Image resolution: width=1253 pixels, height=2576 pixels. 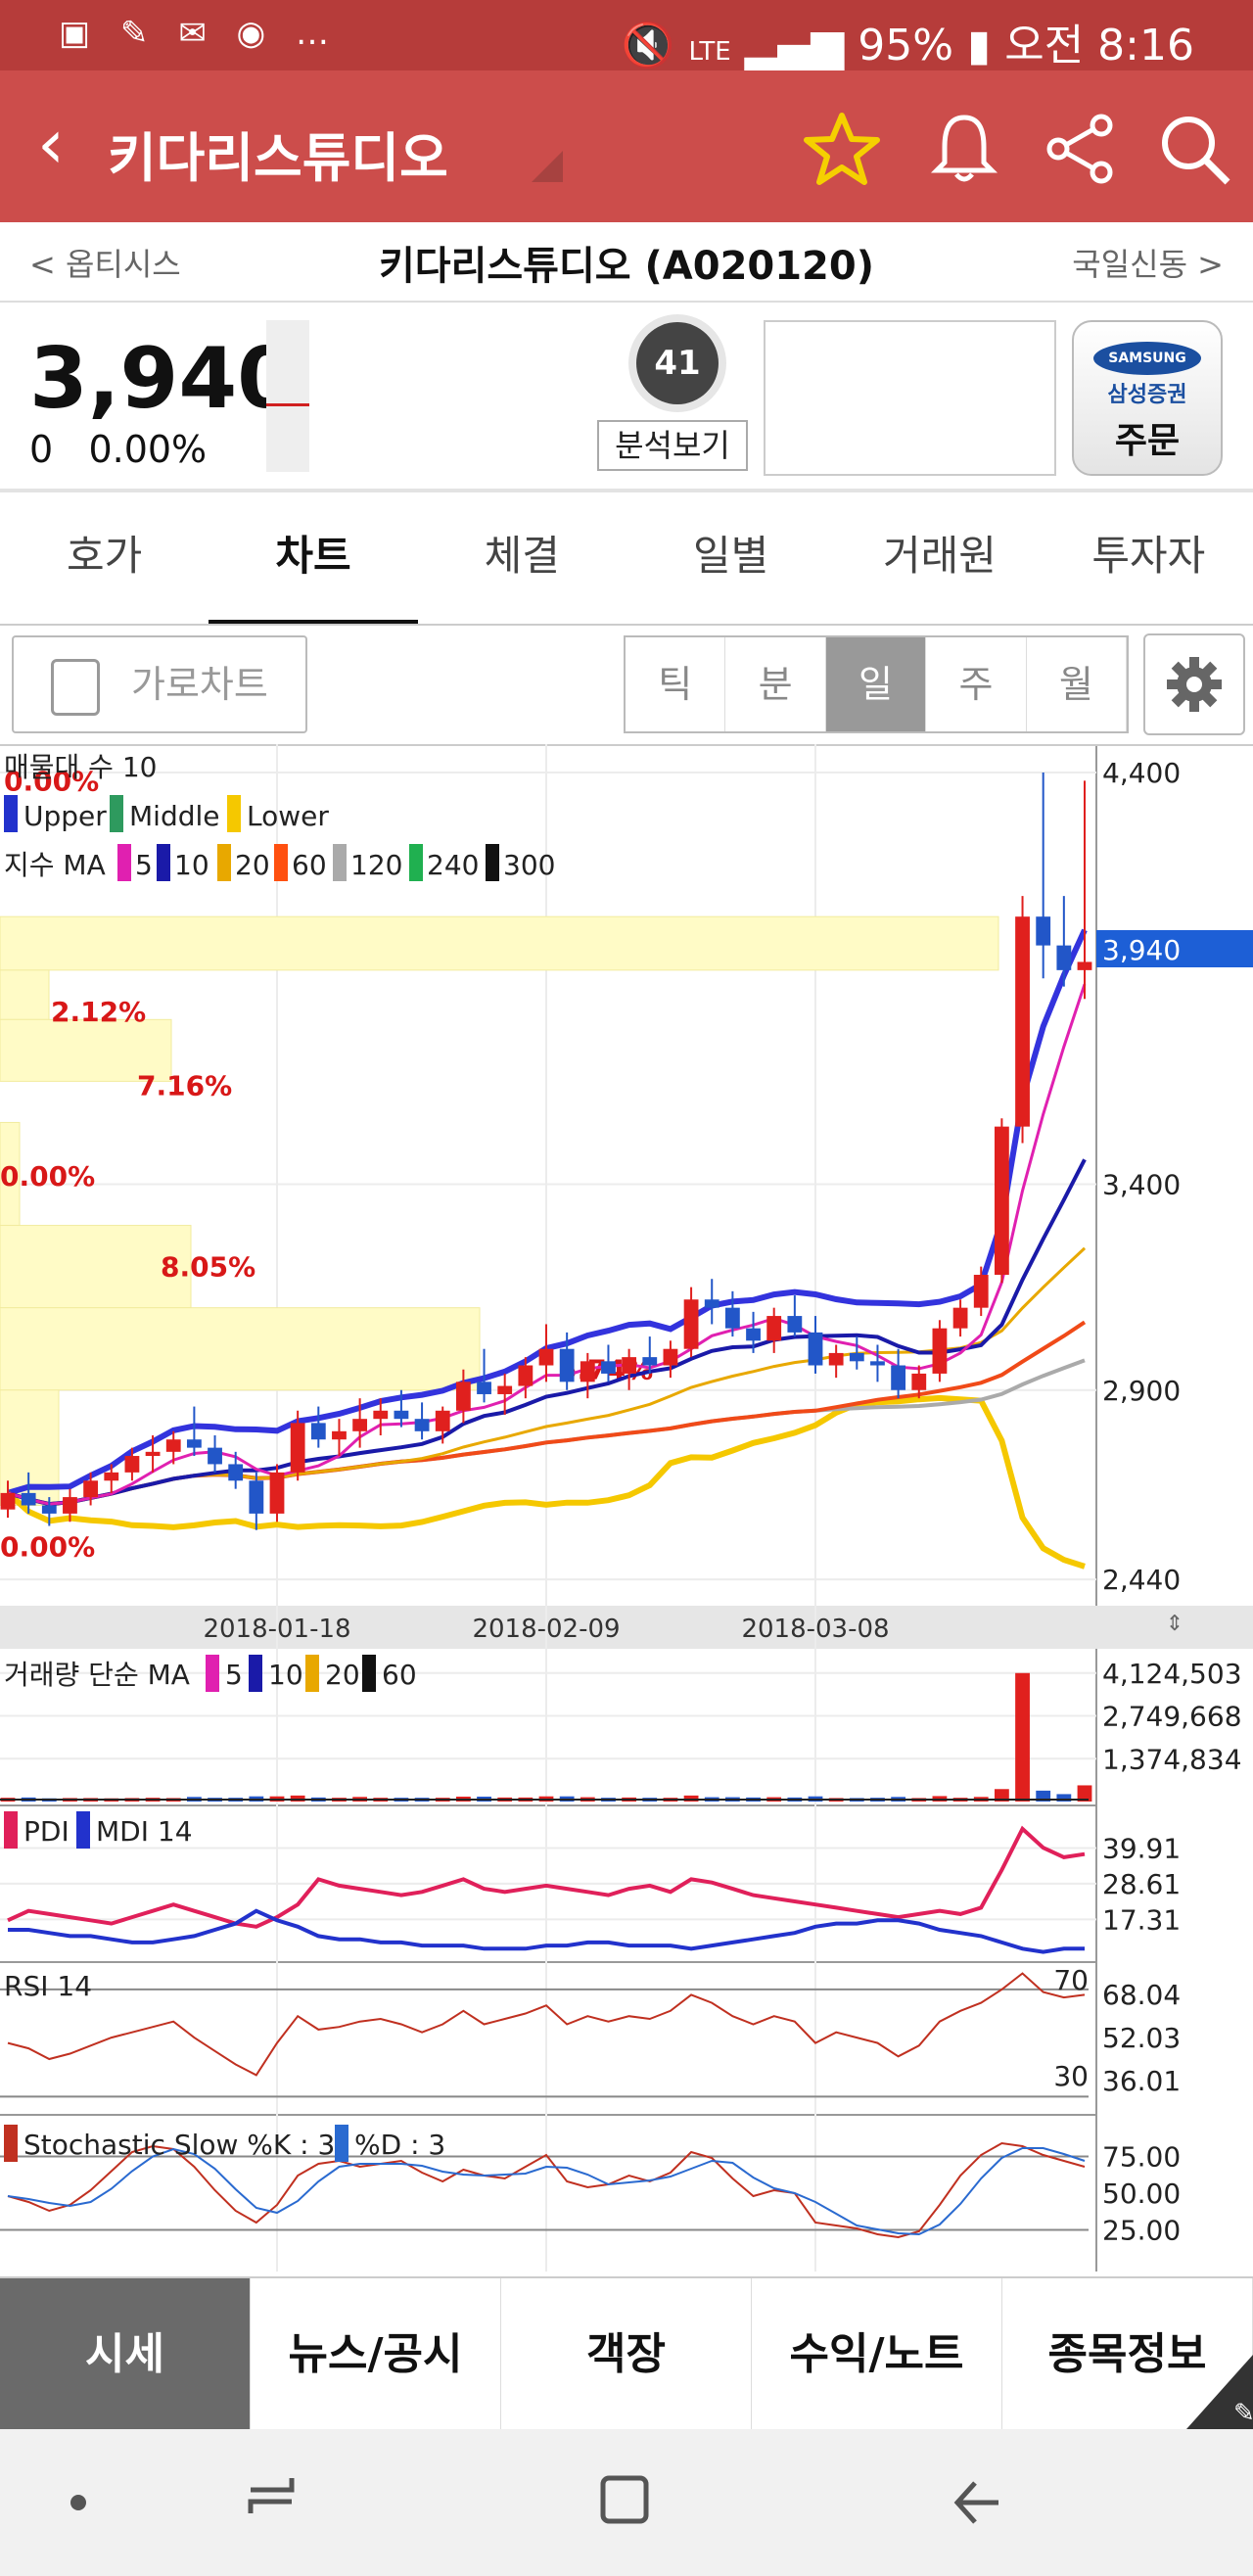 What do you see at coordinates (125, 2354) in the screenshot?
I see `nav-quote: 시세` at bounding box center [125, 2354].